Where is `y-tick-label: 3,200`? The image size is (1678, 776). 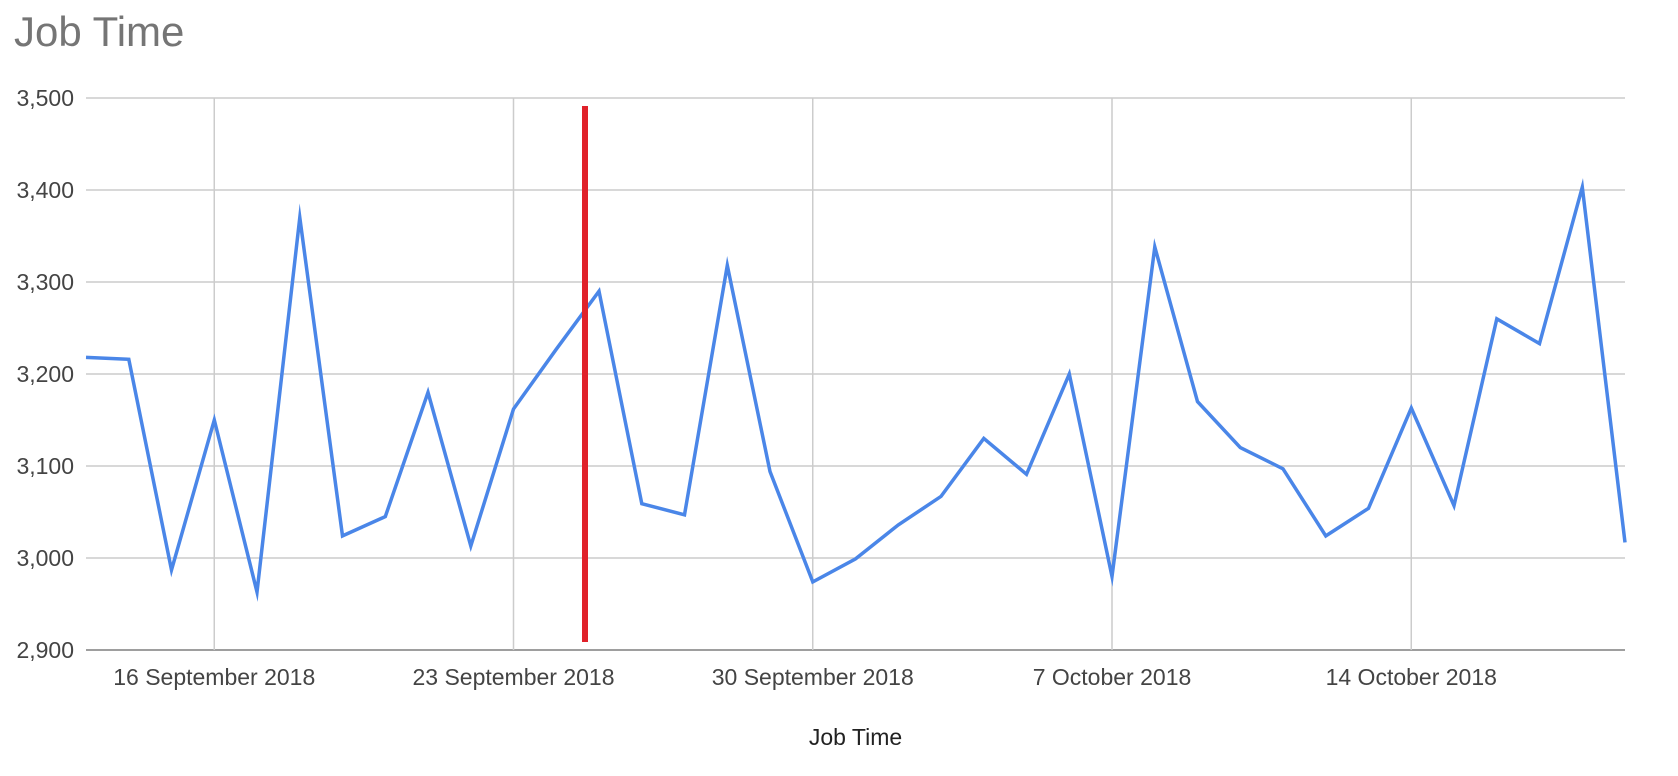 y-tick-label: 3,200 is located at coordinates (45, 374).